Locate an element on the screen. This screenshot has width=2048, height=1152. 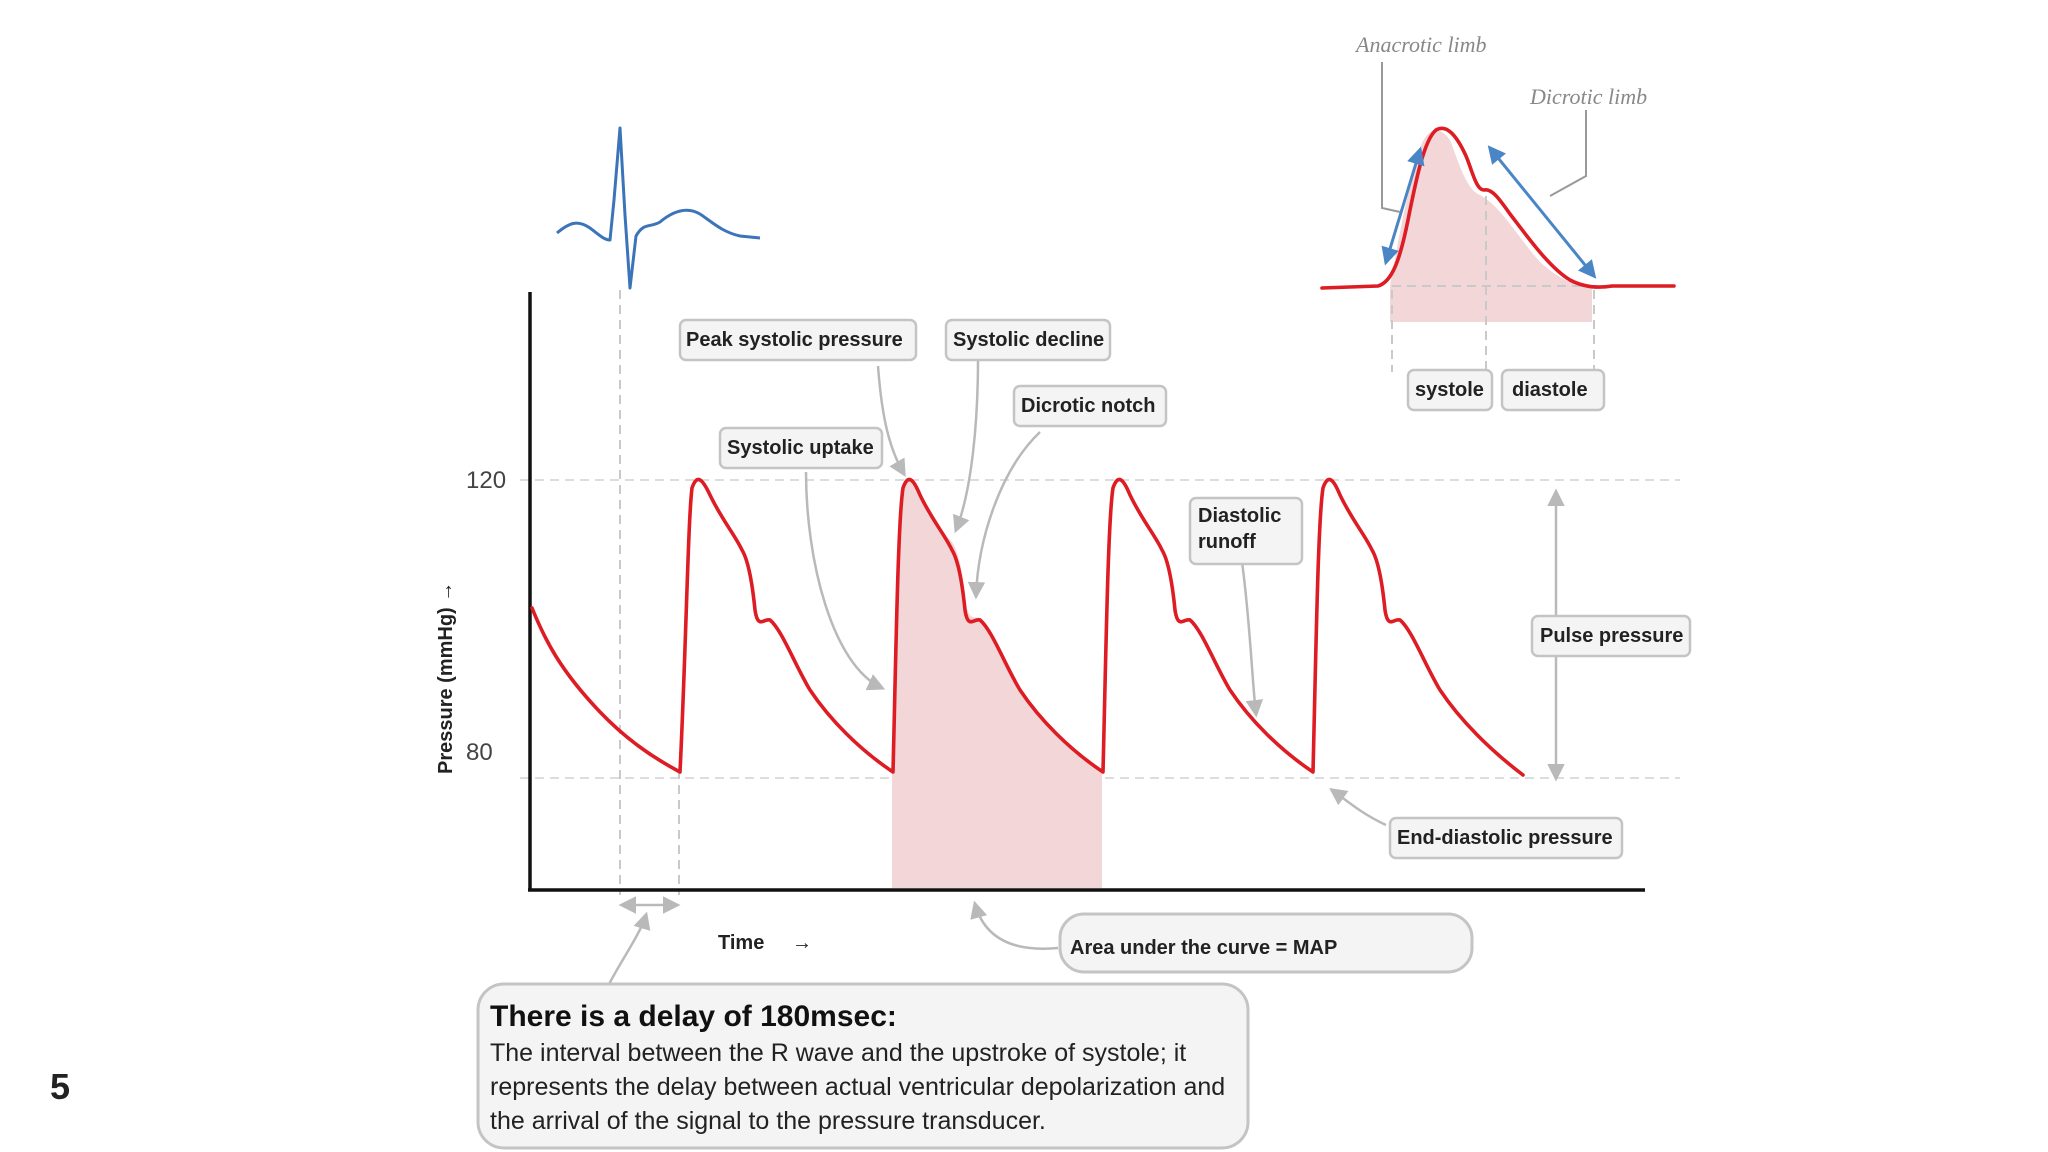
delay-callout-line is located at coordinates (627, 952).